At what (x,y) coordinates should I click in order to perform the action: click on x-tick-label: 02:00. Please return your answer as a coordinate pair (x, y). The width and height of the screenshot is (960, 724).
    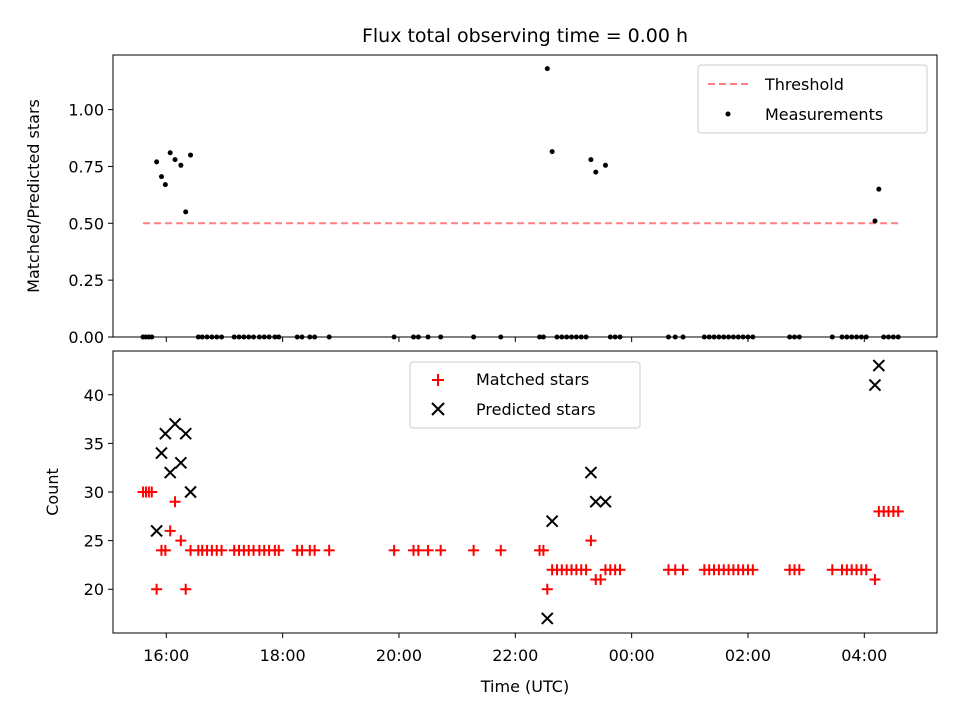
    Looking at the image, I should click on (748, 655).